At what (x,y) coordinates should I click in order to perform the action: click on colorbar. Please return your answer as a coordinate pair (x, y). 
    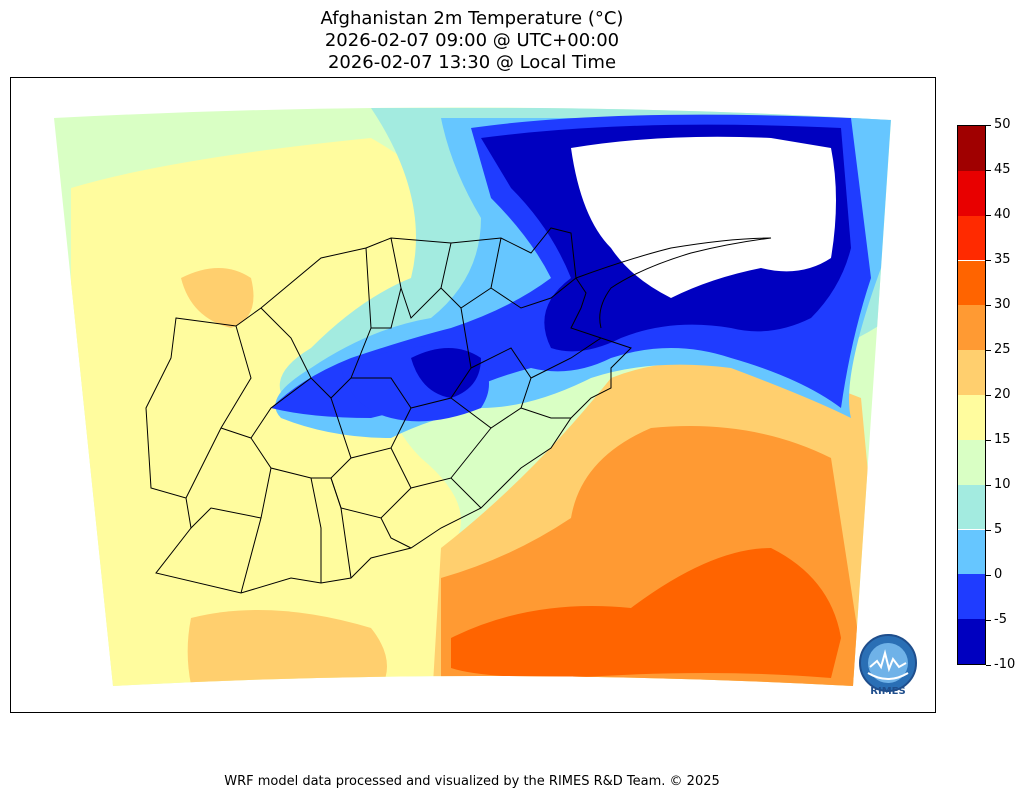
    Looking at the image, I should click on (971, 395).